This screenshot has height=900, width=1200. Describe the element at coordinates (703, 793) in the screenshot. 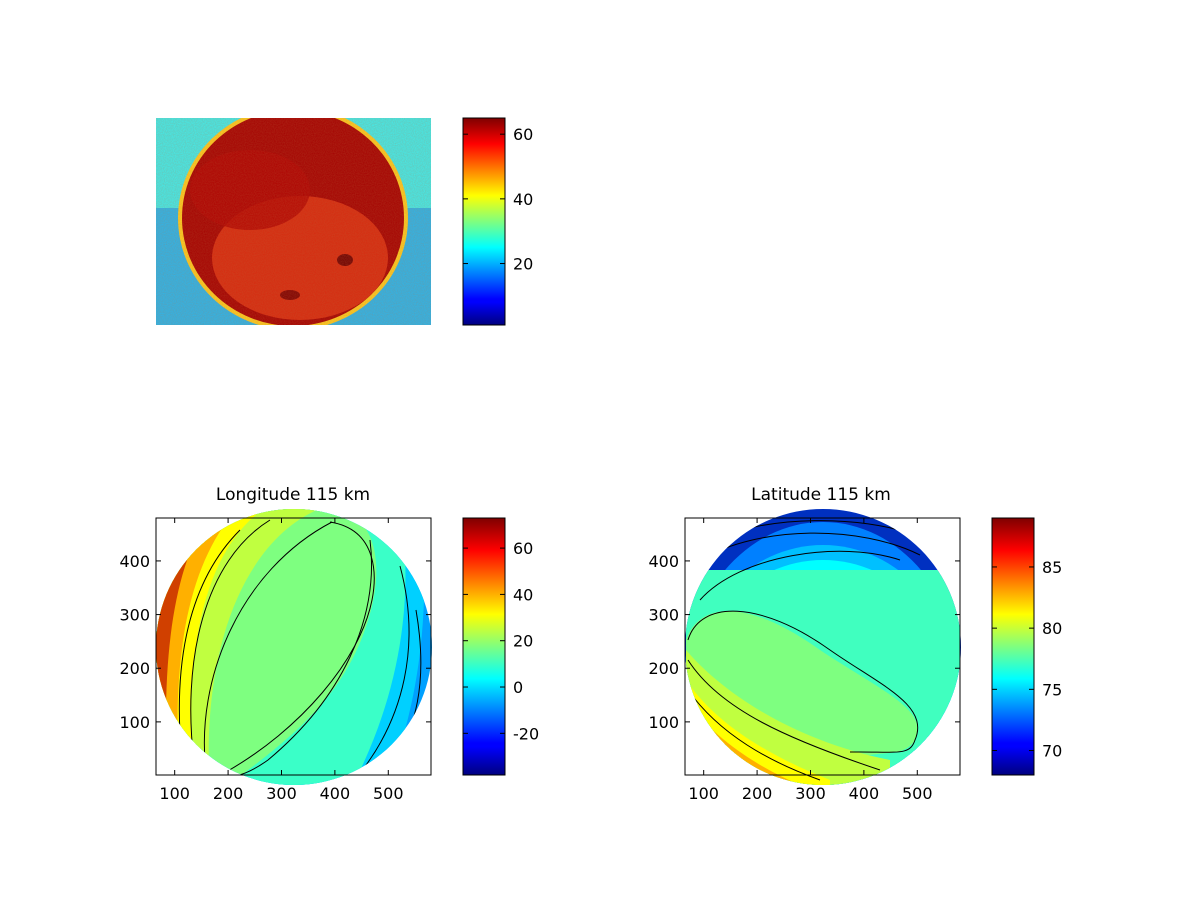

I see `lat-xtick-label: 100` at that location.